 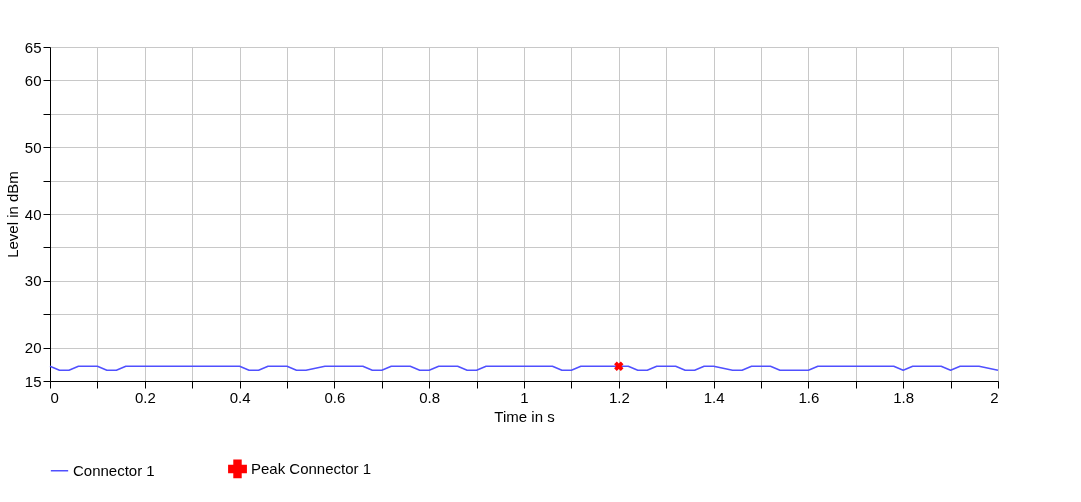 I want to click on x-tick-label: 2, so click(x=994, y=397).